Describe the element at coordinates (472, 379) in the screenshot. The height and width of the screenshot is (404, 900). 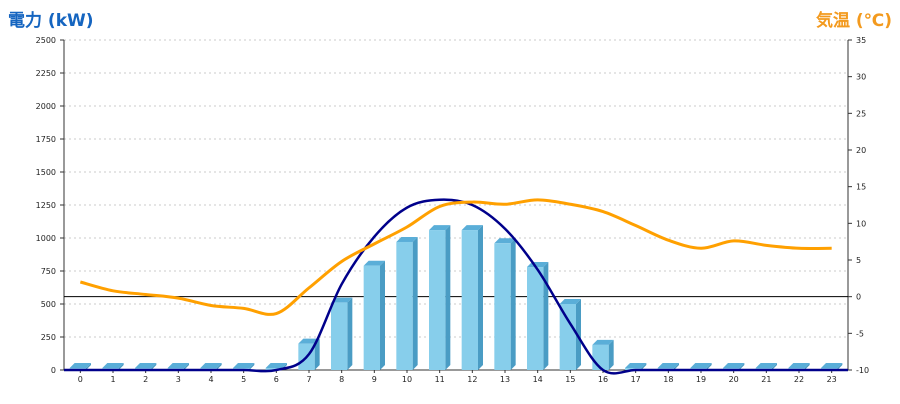
I see `x-tick-label: 12` at that location.